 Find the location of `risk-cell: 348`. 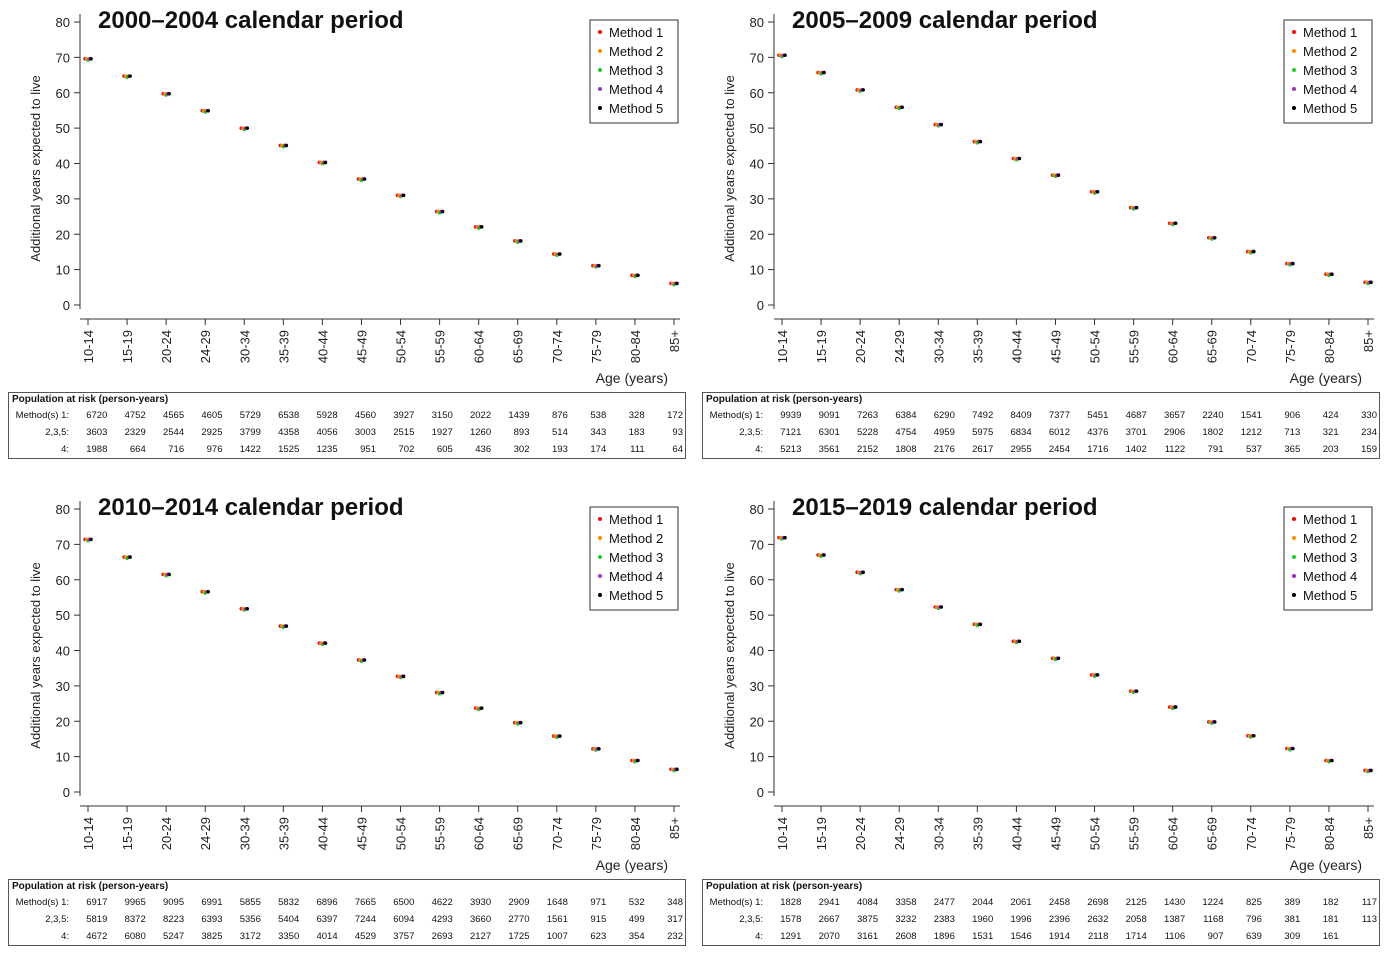

risk-cell: 348 is located at coordinates (675, 902).